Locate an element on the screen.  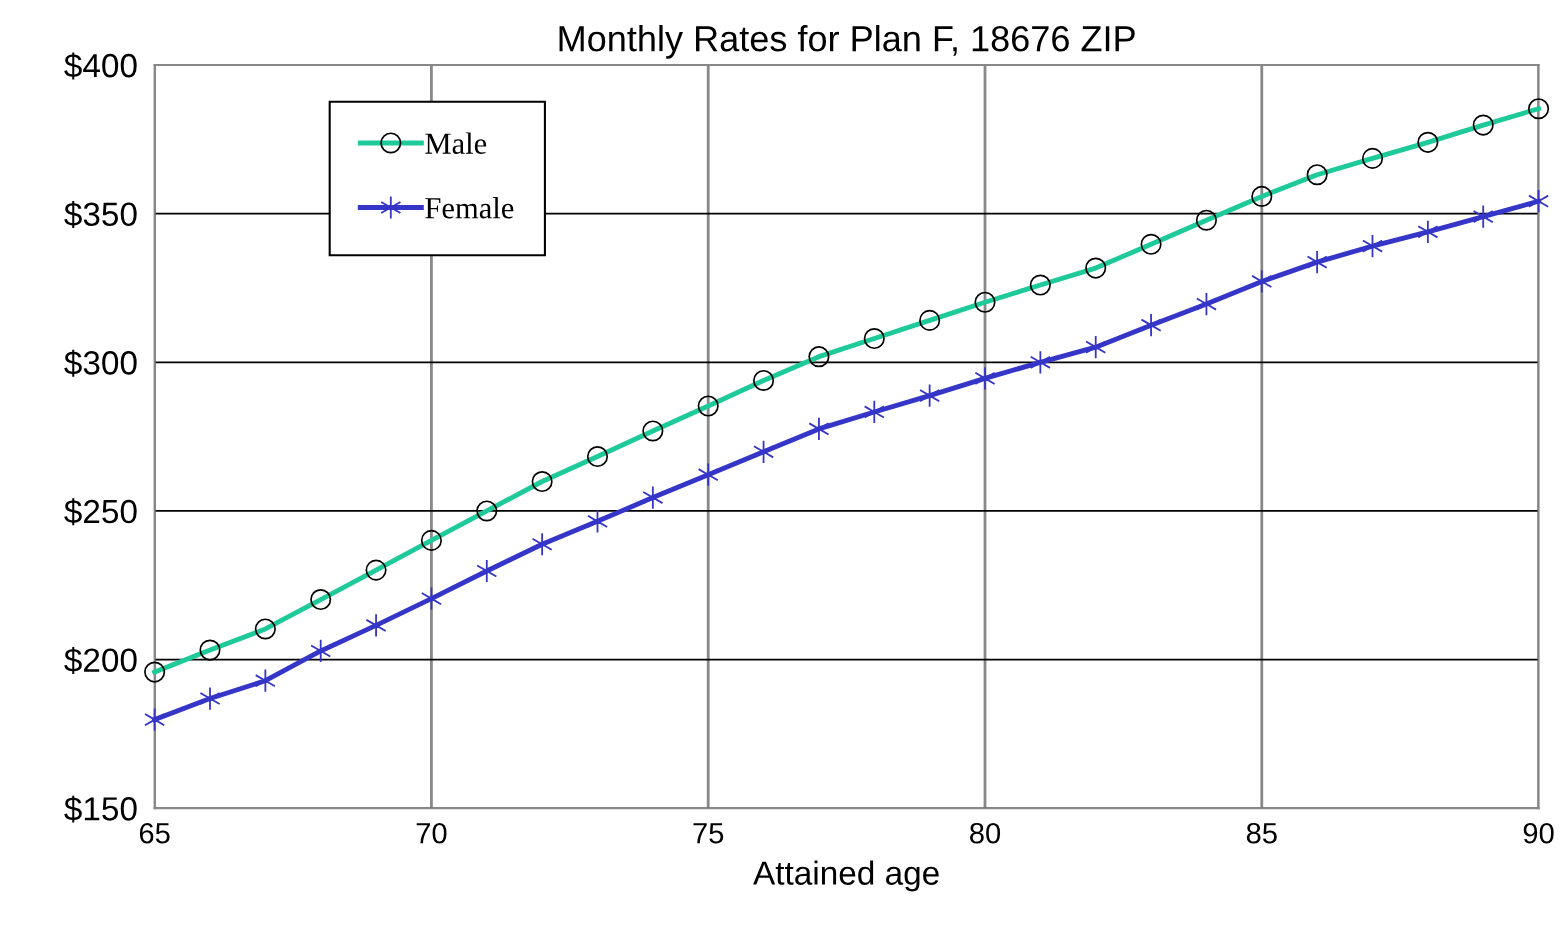
y-tick-label: $350 is located at coordinates (100, 215).